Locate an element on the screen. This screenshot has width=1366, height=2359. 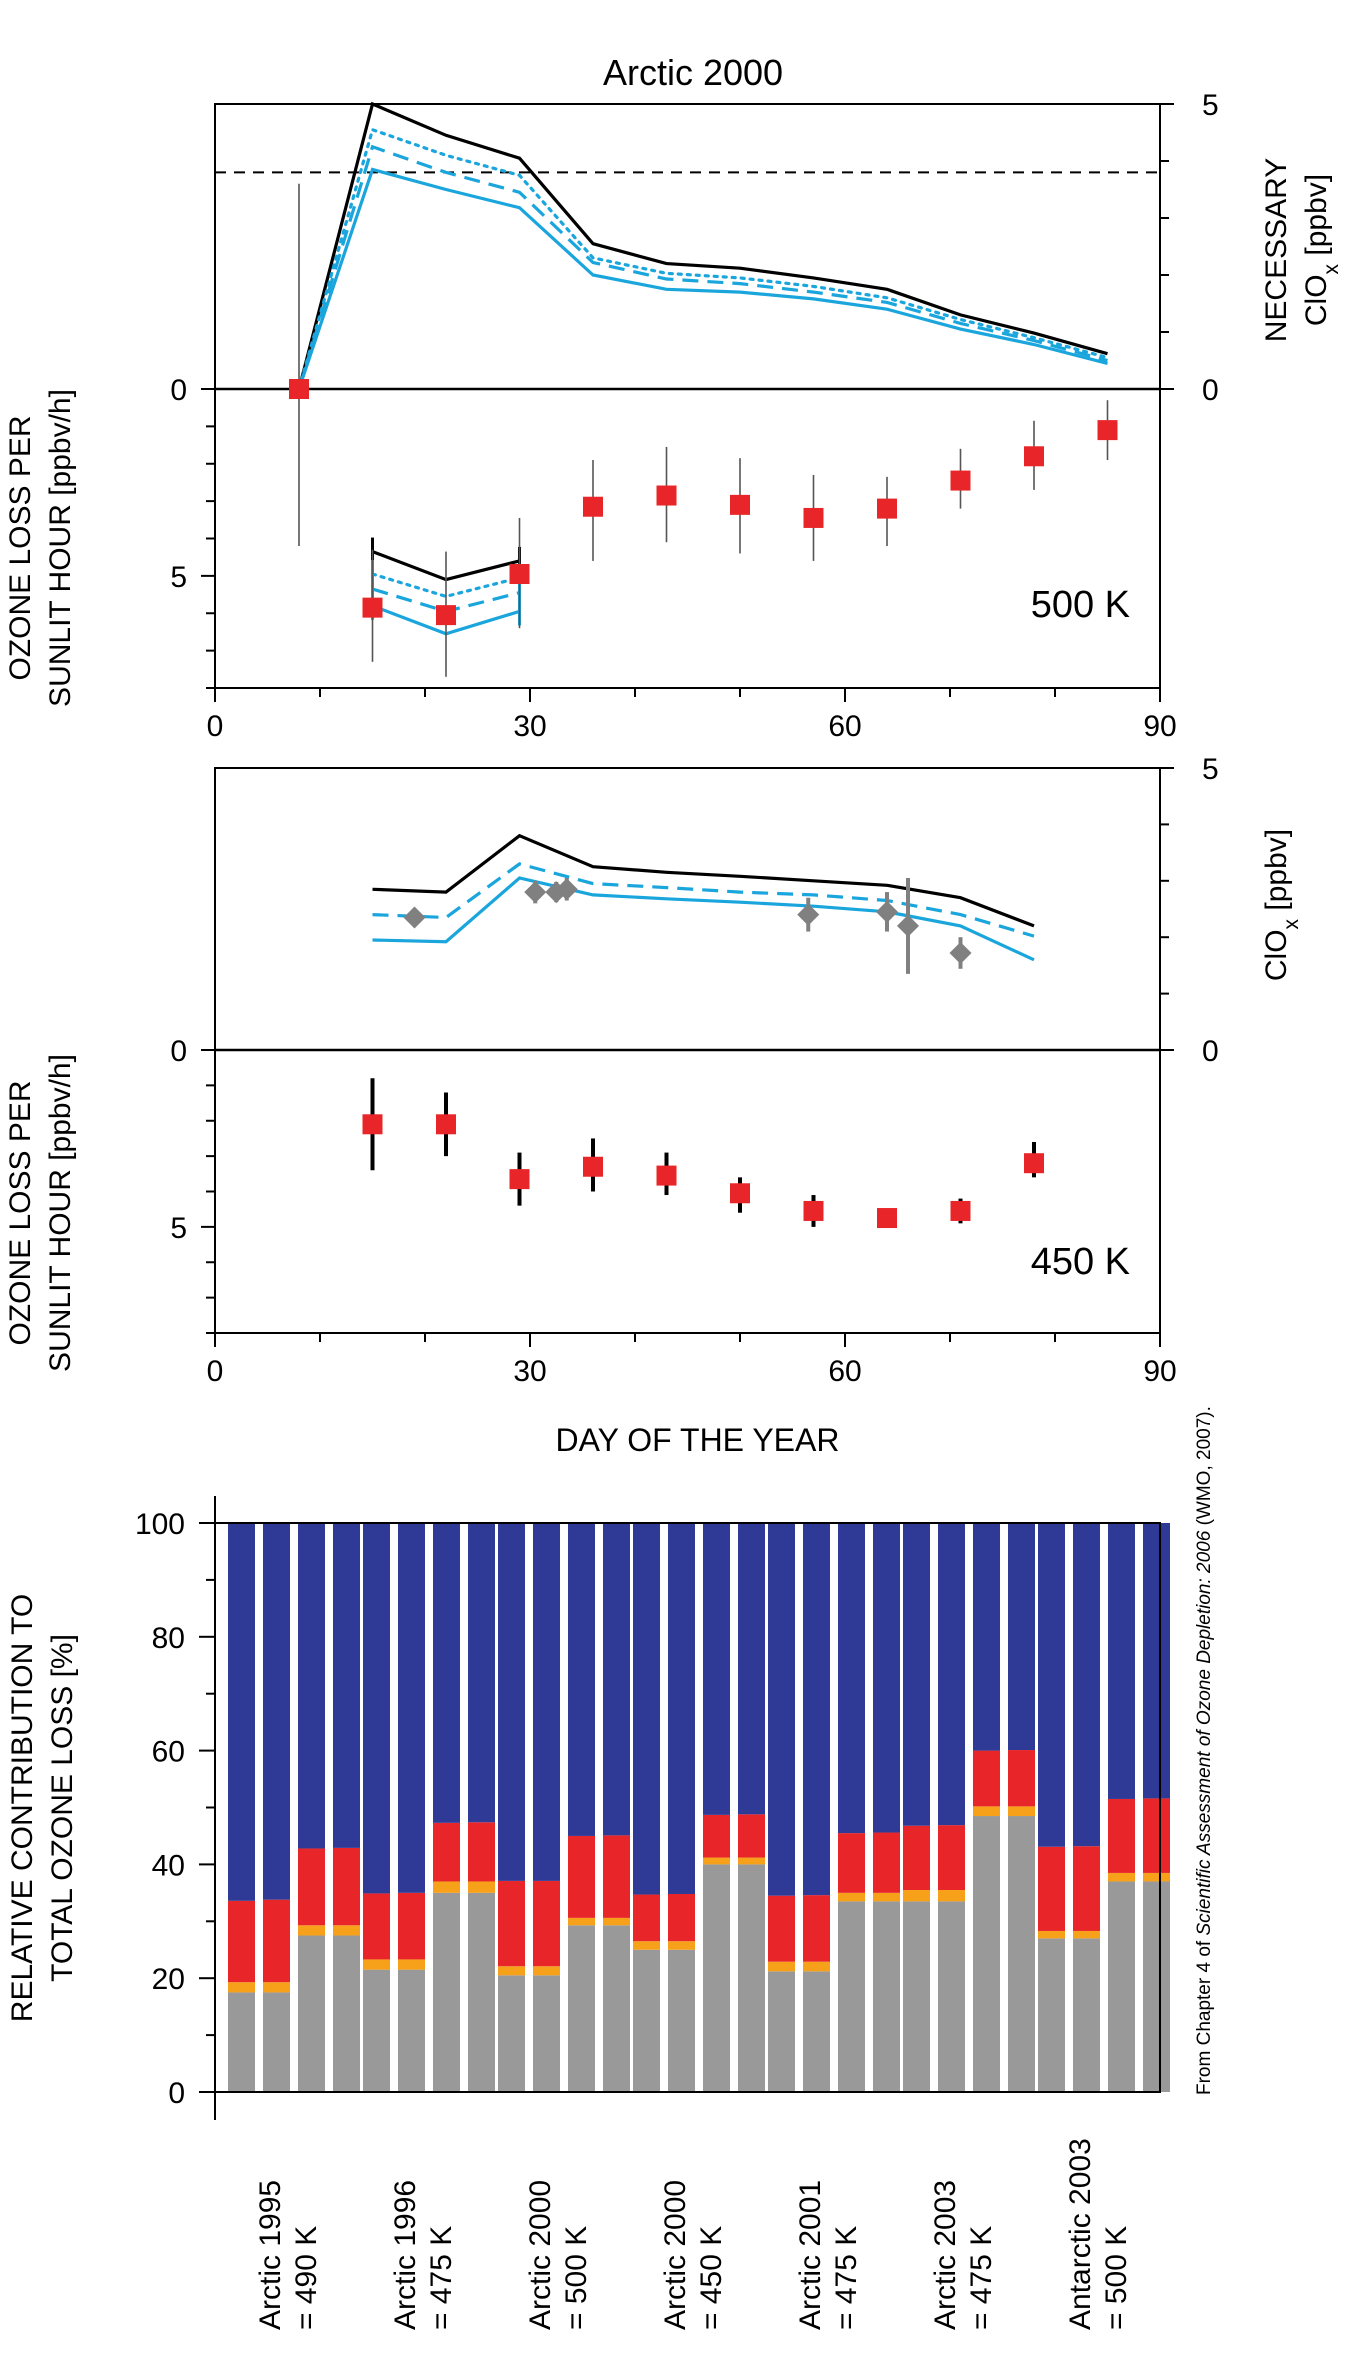
bar-group-label-line-1: Arctic 1995 is located at coordinates (270, 2255).